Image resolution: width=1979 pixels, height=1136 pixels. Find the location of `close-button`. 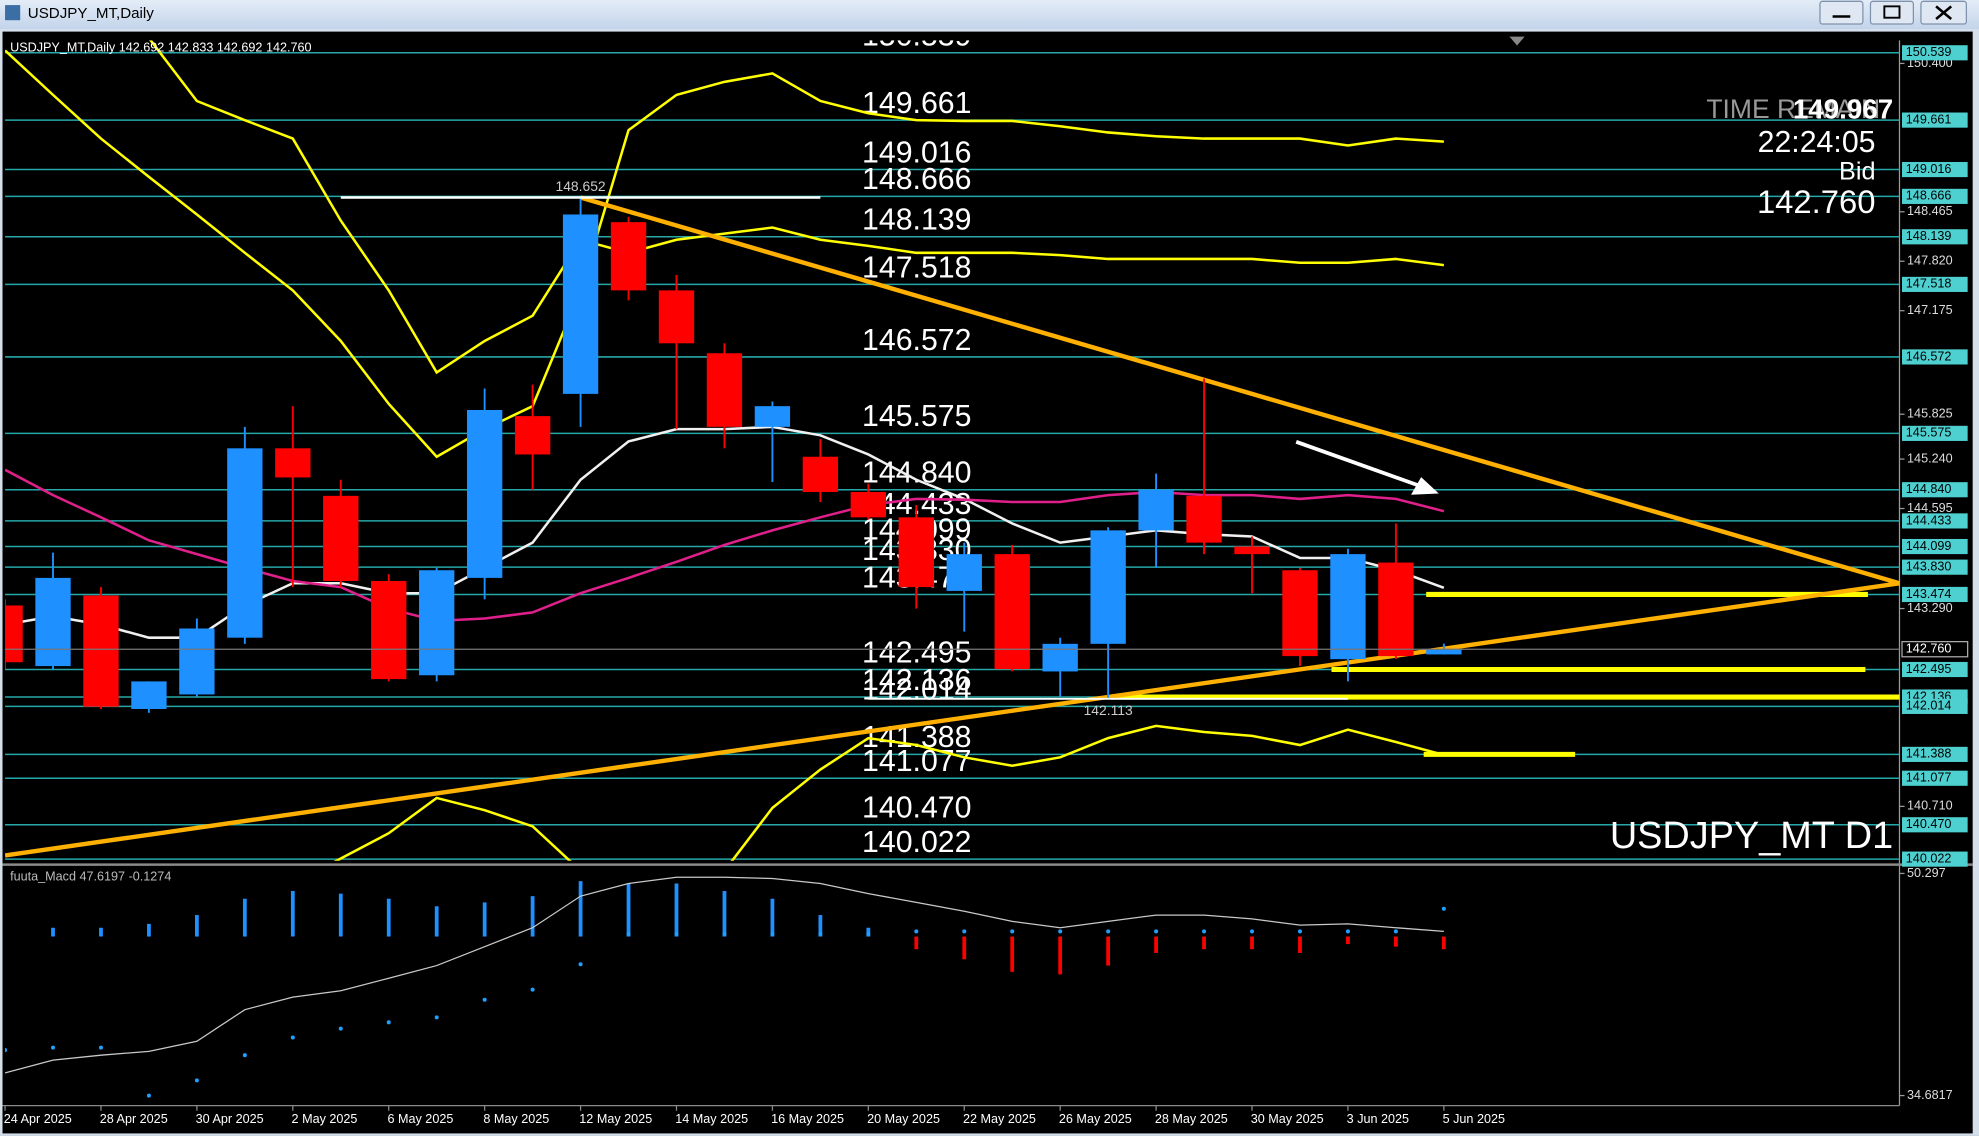

close-button is located at coordinates (1944, 12).